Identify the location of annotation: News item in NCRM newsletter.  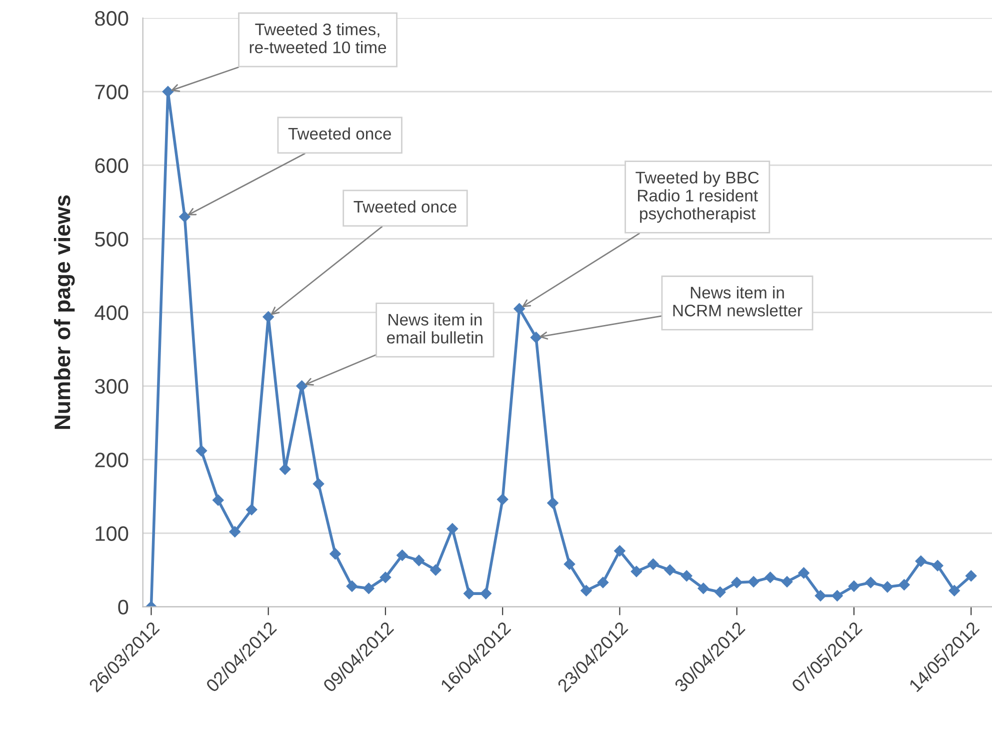
(737, 301).